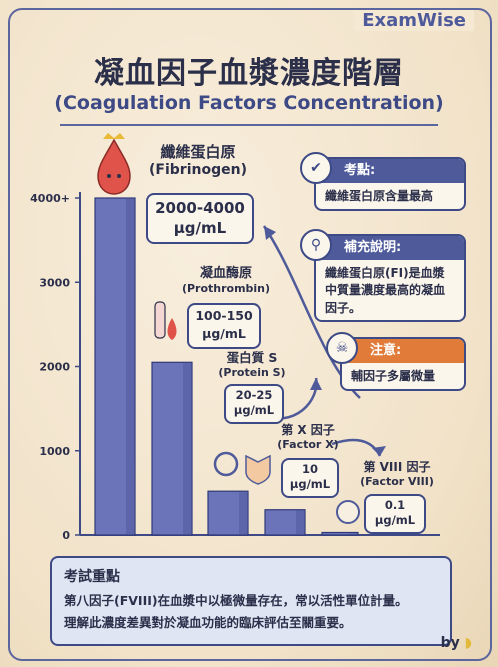 This screenshot has height=667, width=498. Describe the element at coordinates (54, 282) in the screenshot. I see `y-tick-label: 3000` at that location.